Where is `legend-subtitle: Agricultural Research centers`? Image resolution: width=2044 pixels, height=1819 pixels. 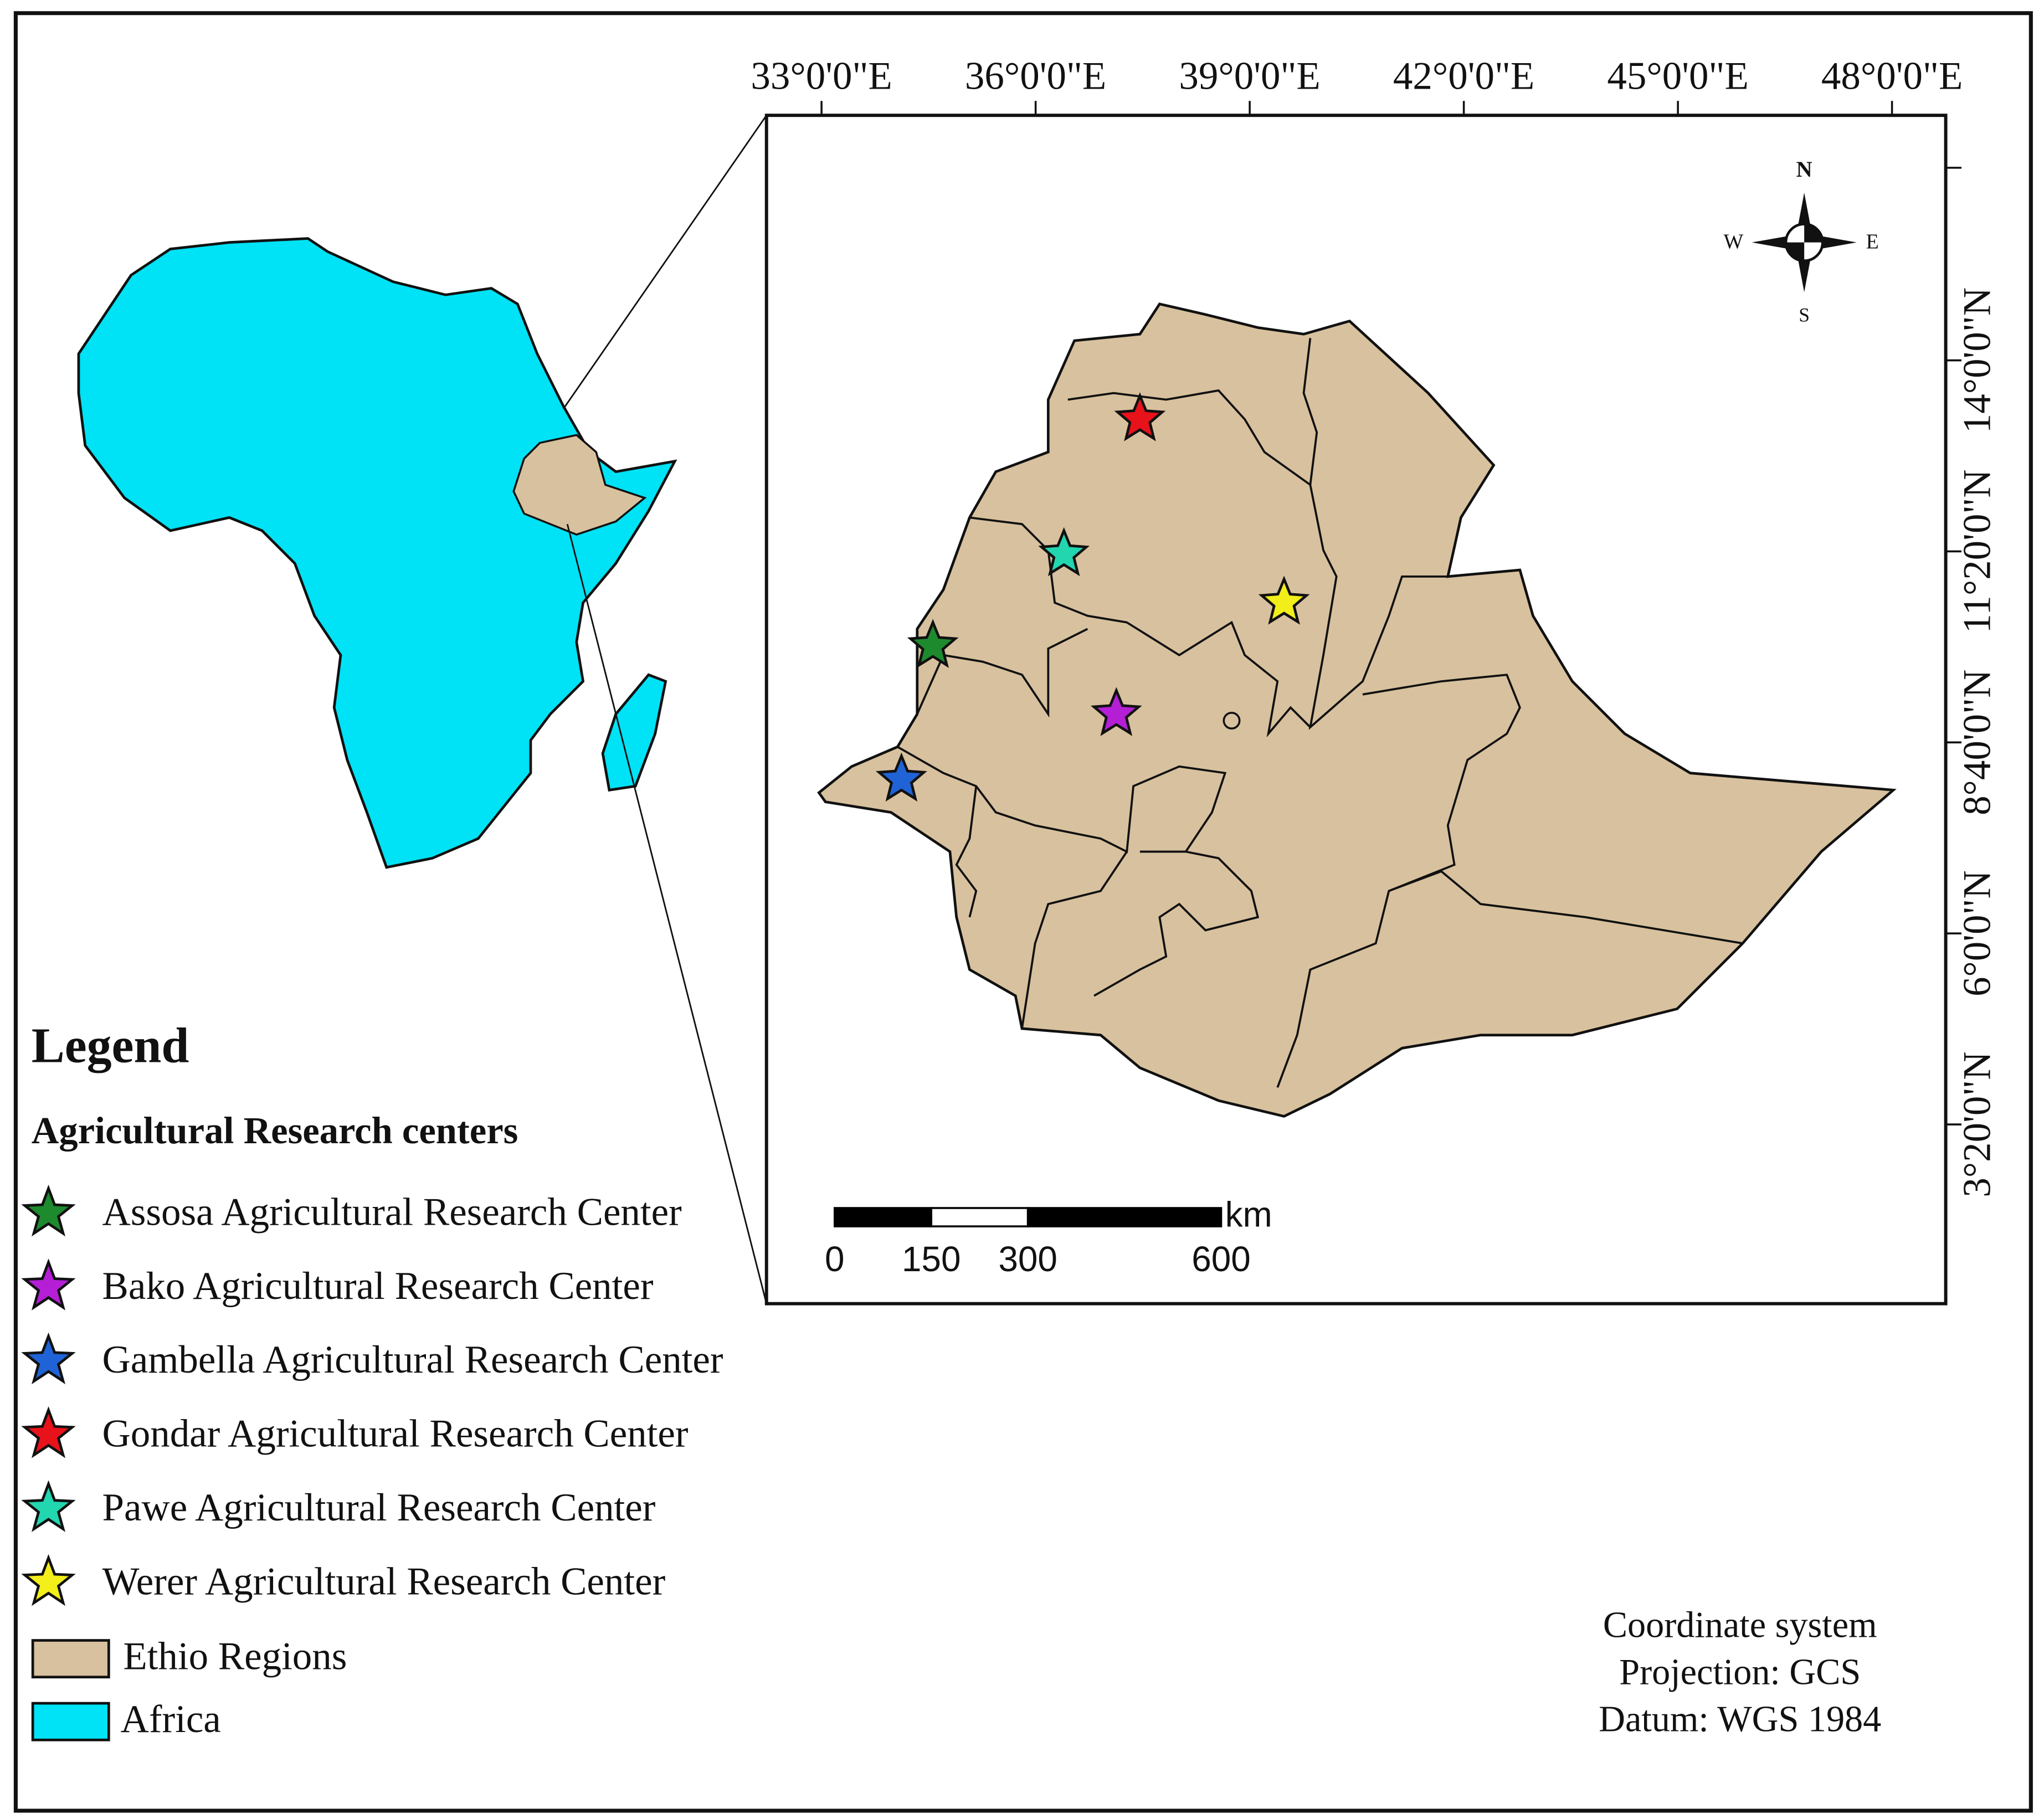 legend-subtitle: Agricultural Research centers is located at coordinates (275, 1130).